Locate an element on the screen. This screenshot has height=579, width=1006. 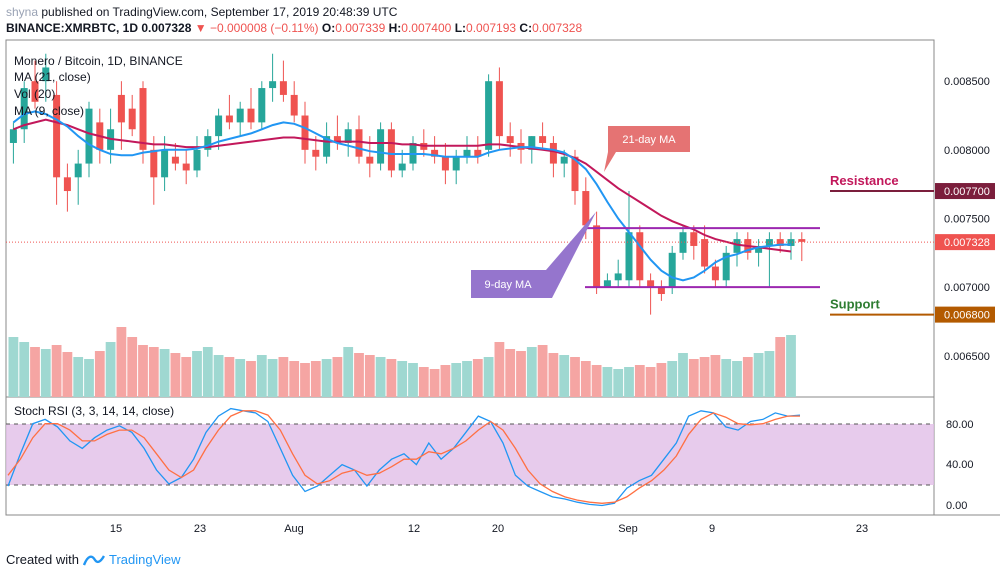
time-tick-15: 15 is located at coordinates (116, 529).